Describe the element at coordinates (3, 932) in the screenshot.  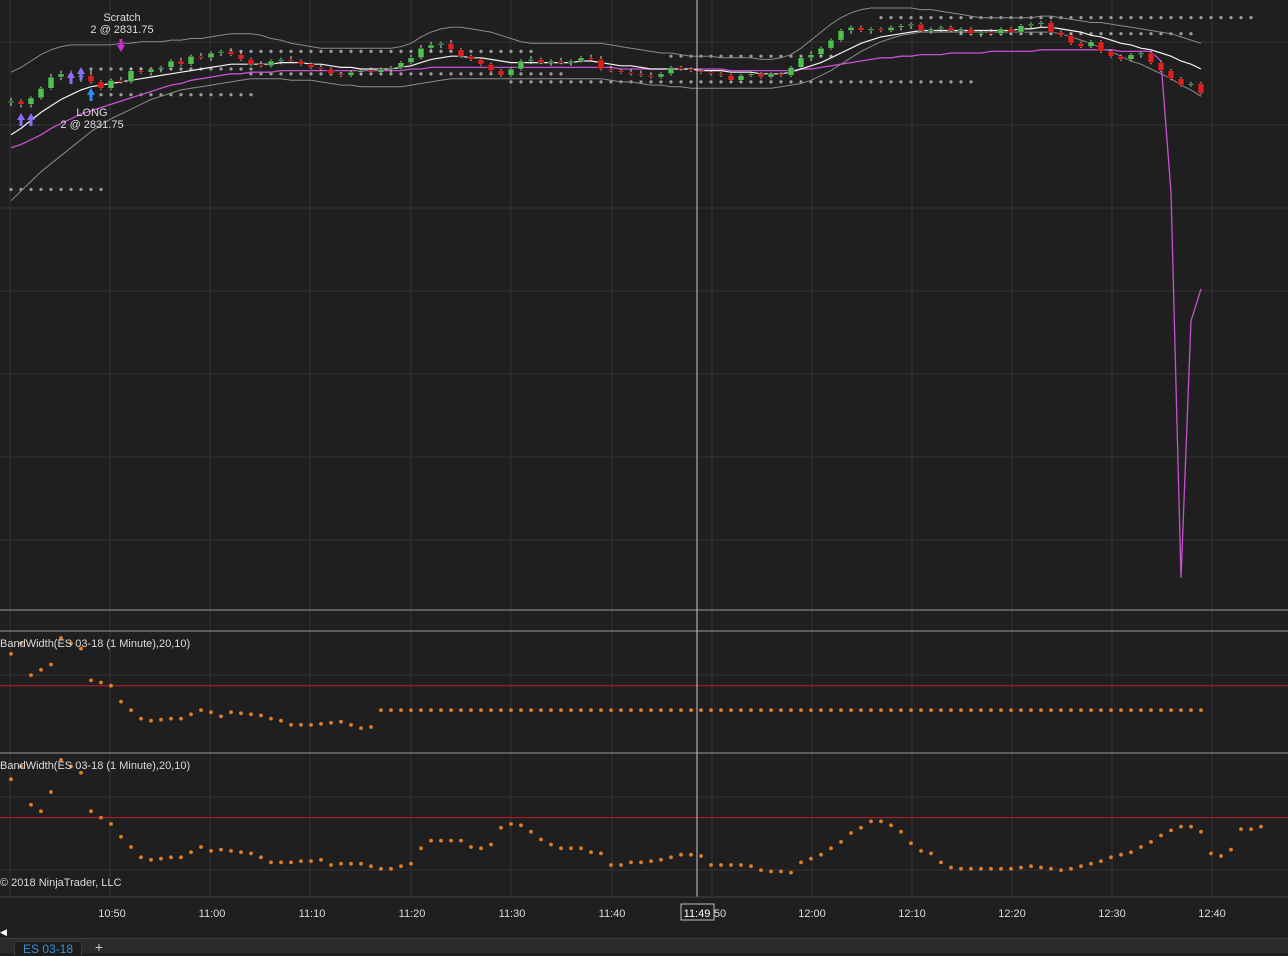
I see `scroll-left-button: ◀` at that location.